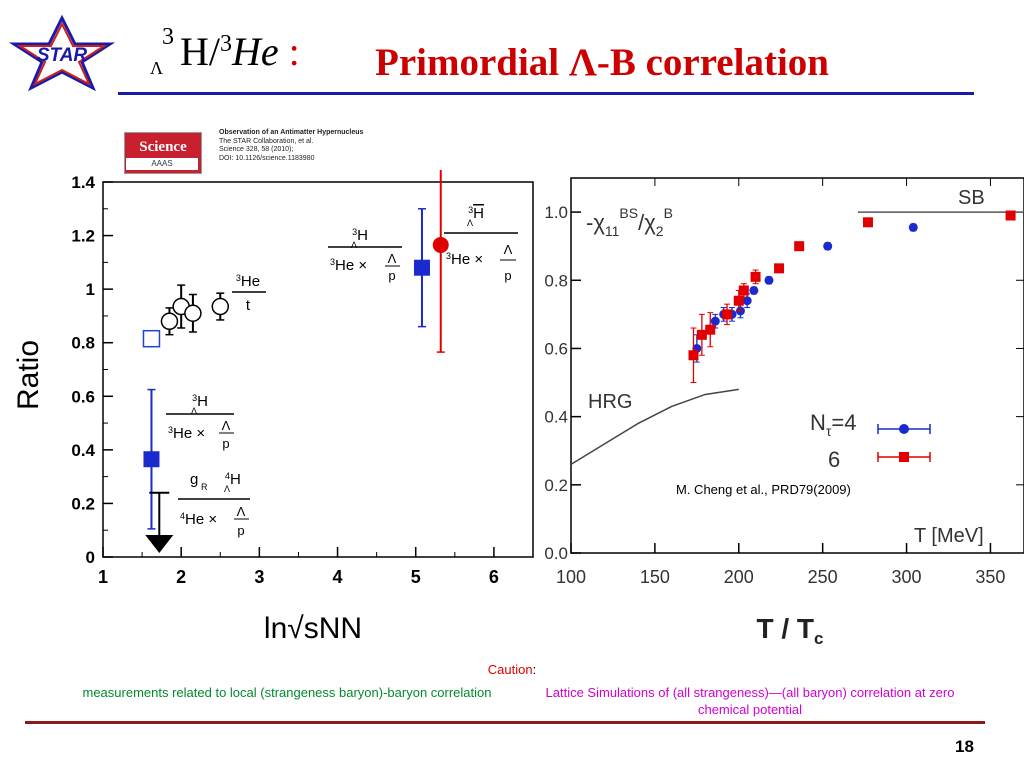  What do you see at coordinates (28, 375) in the screenshot?
I see `ratio-y-label: Ratio` at bounding box center [28, 375].